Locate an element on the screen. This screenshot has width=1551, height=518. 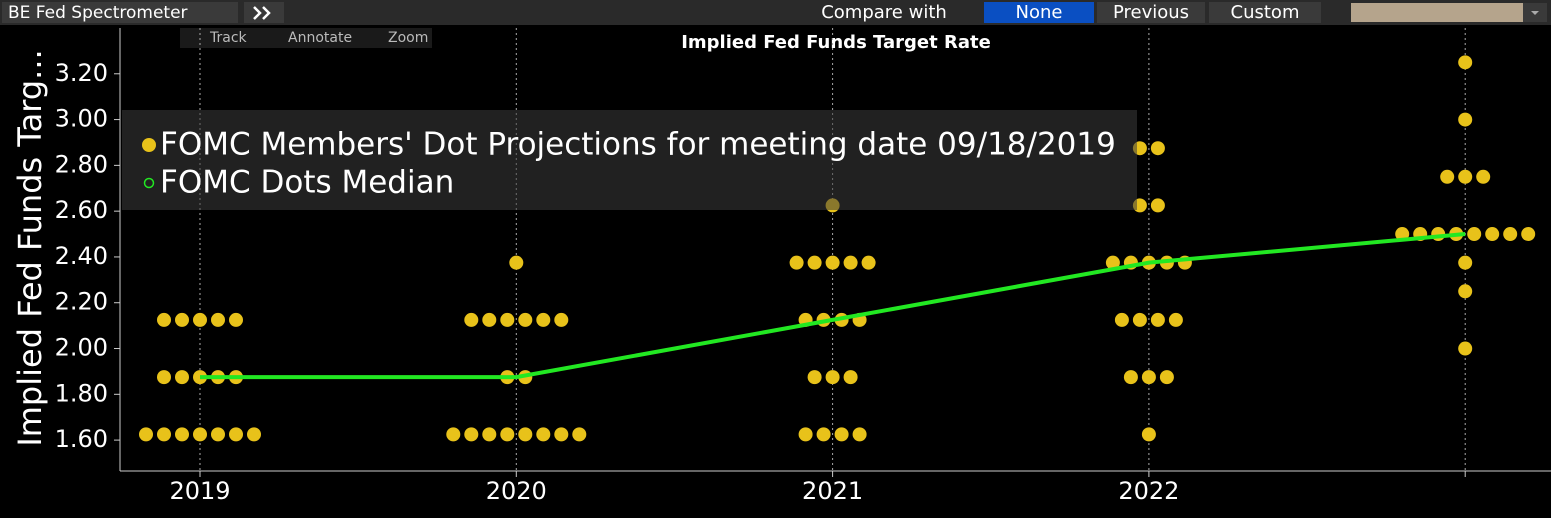
toolbar-title: BE Fed Spectrometer is located at coordinates (98, 13).